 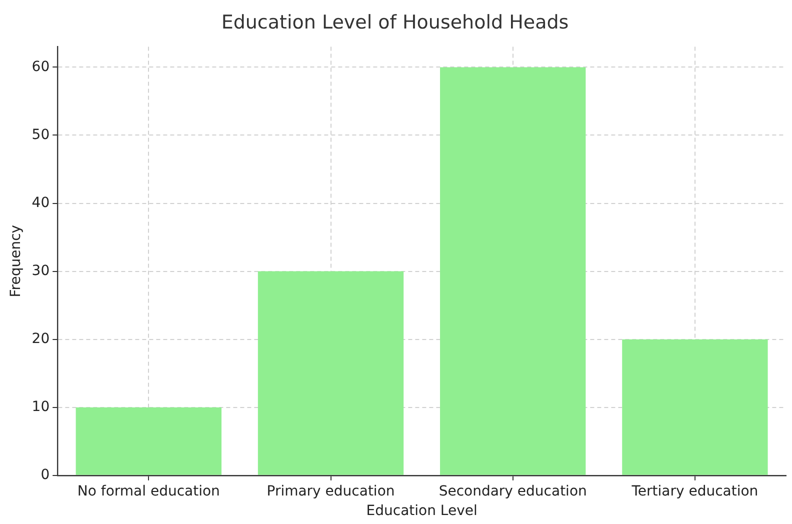 What do you see at coordinates (148, 491) in the screenshot?
I see `x-tick-label: No formal education` at bounding box center [148, 491].